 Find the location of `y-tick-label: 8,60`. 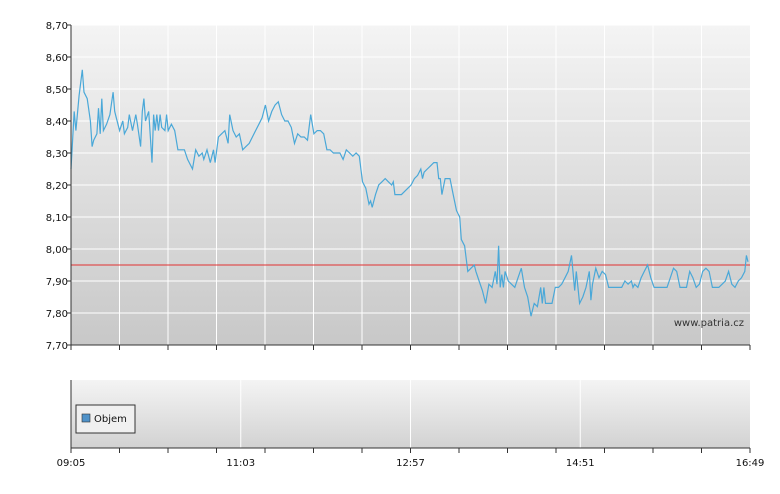

y-tick-label: 8,60 is located at coordinates (57, 58).